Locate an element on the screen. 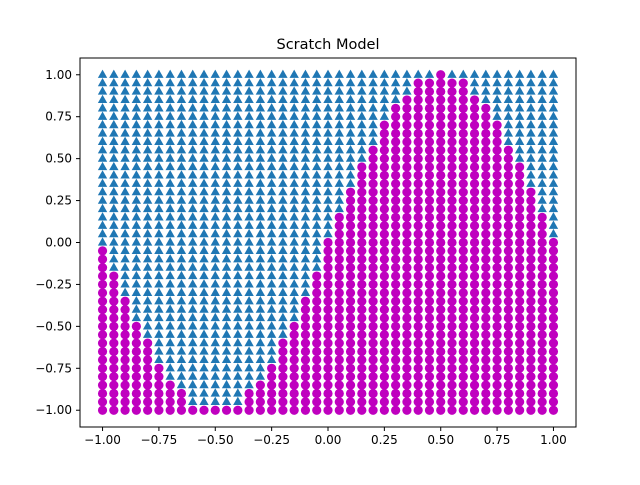 The width and height of the screenshot is (640, 485). y-tick-label: 0.50 is located at coordinates (58, 159).